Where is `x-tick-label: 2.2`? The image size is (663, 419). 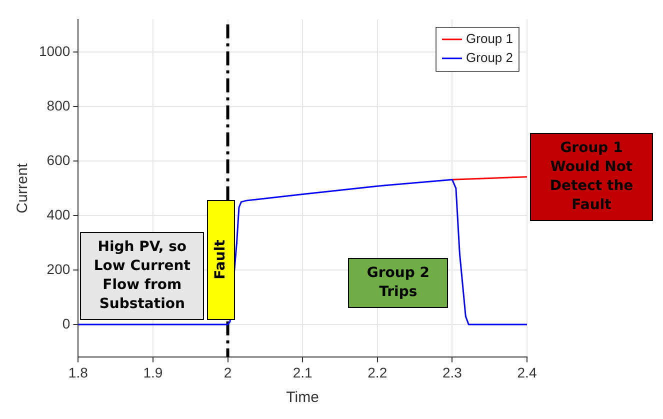
x-tick-label: 2.2 is located at coordinates (378, 372).